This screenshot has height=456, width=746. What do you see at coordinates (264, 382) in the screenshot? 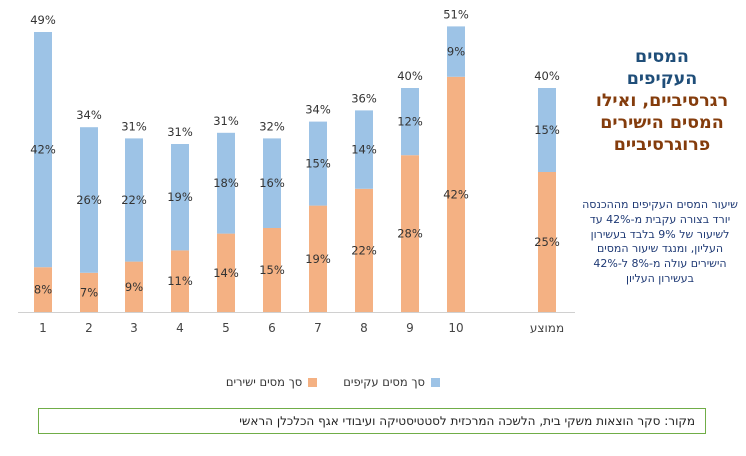
I see `legend-label-direct: סך מסים ישירים` at bounding box center [264, 382].